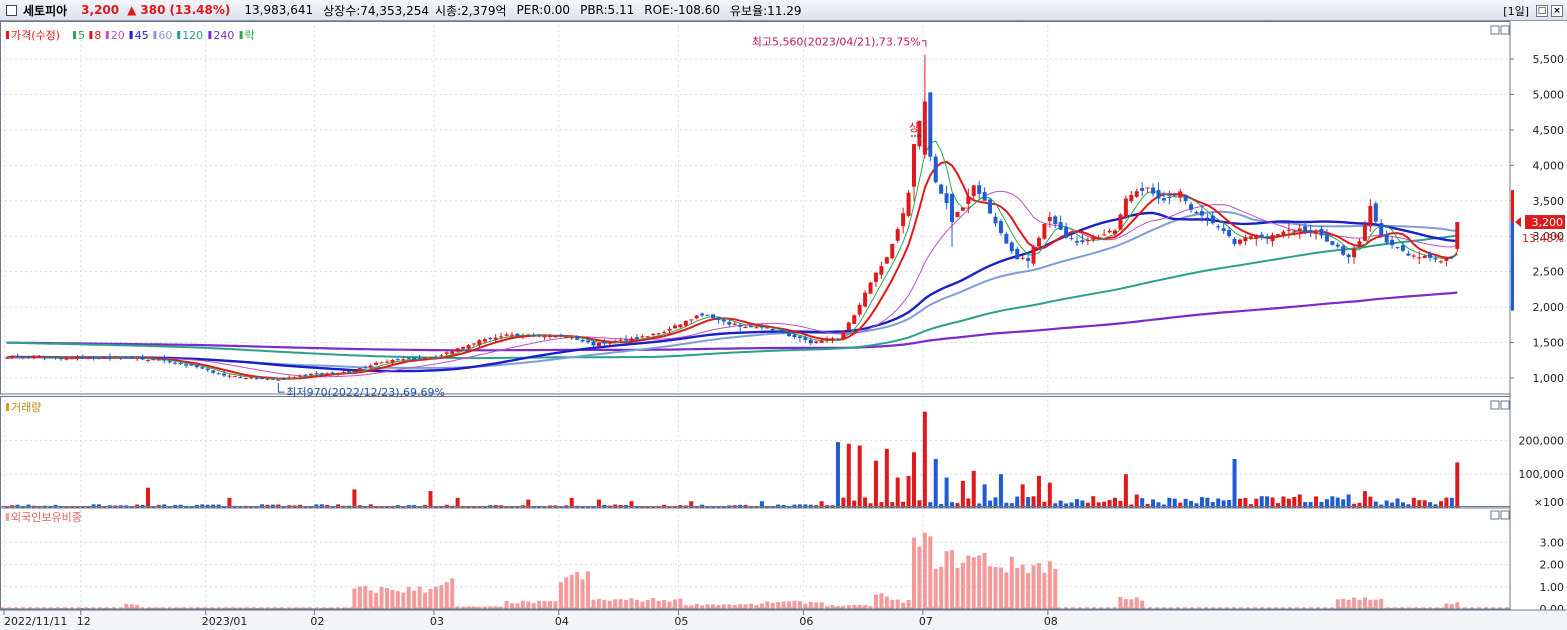  What do you see at coordinates (1516, 11) in the screenshot?
I see `period-selector: [1일]` at bounding box center [1516, 11].